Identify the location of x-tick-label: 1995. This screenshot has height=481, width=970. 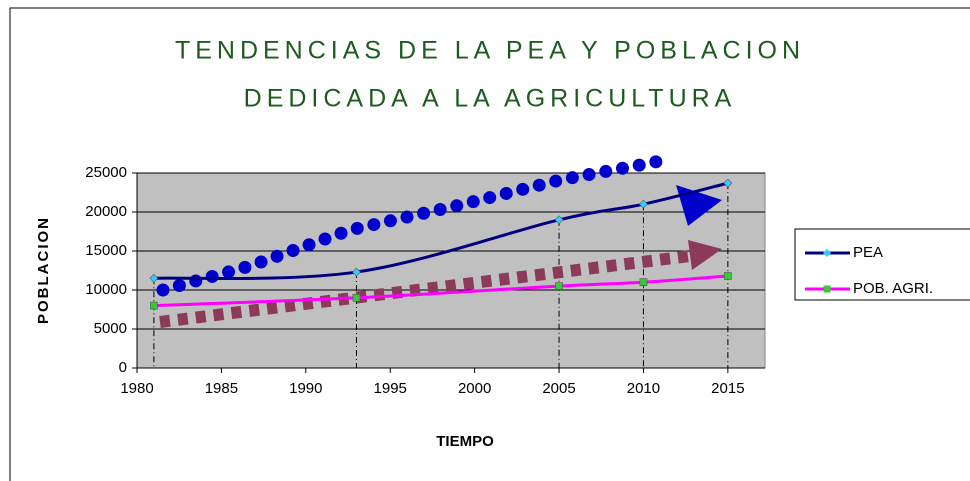
(390, 388).